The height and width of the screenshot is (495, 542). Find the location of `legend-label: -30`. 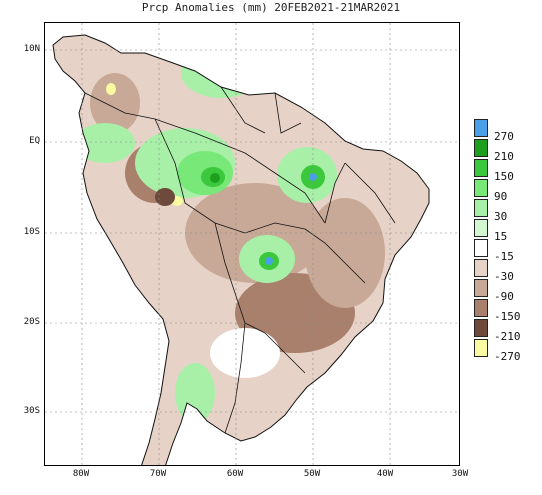

legend-label: -30 is located at coordinates (504, 276).